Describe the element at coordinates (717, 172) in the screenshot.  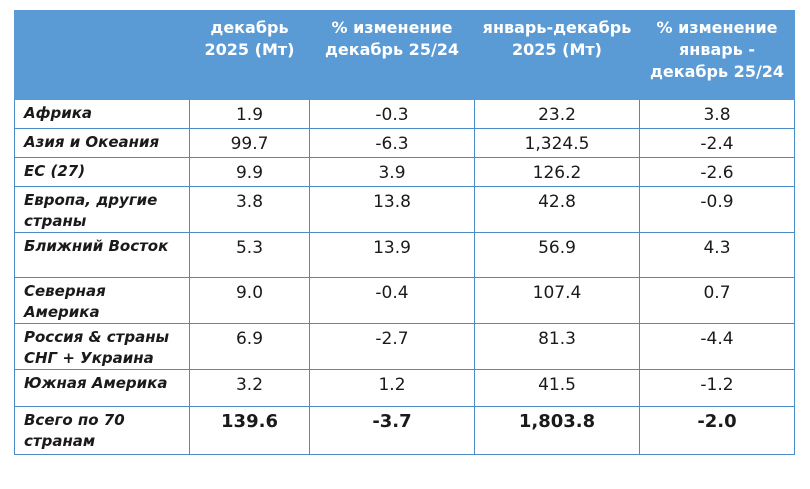
I see `ytd-change: -2.6` at that location.